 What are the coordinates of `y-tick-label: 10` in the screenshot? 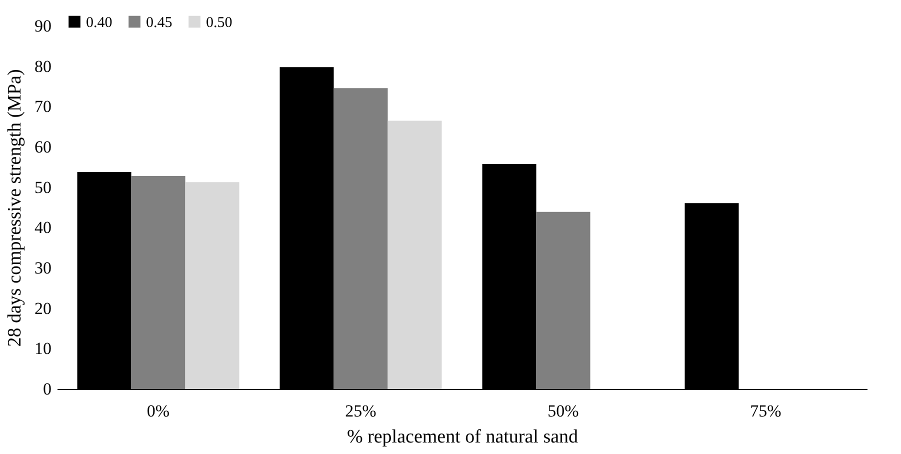 It's located at (43, 348).